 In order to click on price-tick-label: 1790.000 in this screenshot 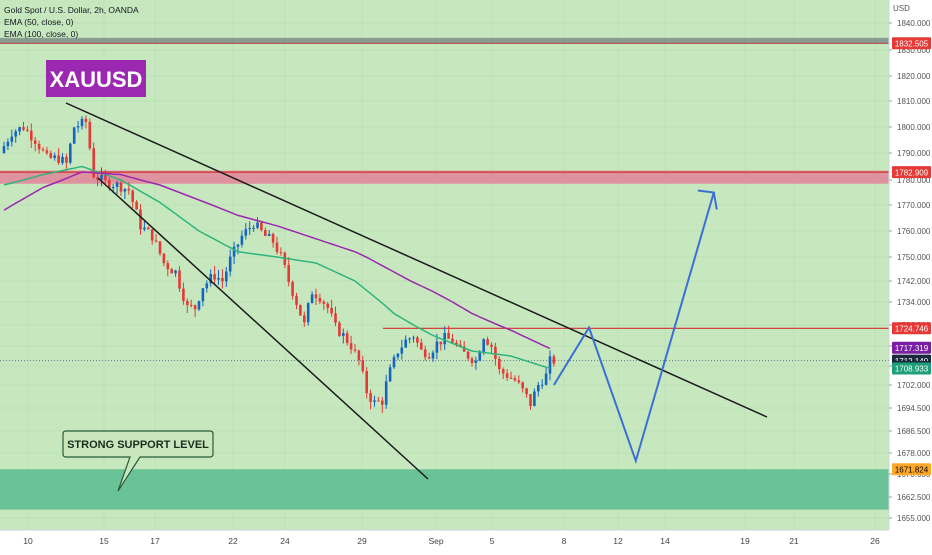, I will do `click(914, 153)`.